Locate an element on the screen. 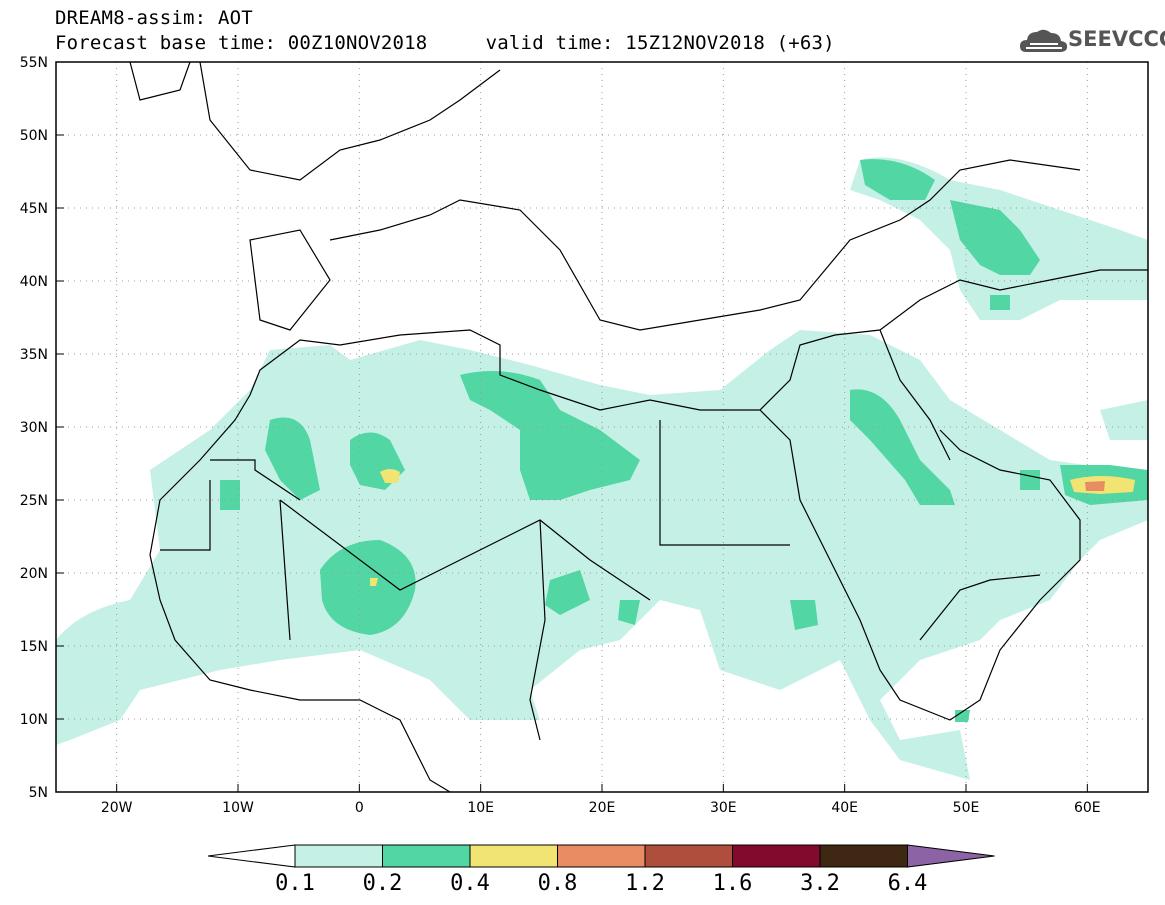  colorbar-label: 6.4 is located at coordinates (907, 883).